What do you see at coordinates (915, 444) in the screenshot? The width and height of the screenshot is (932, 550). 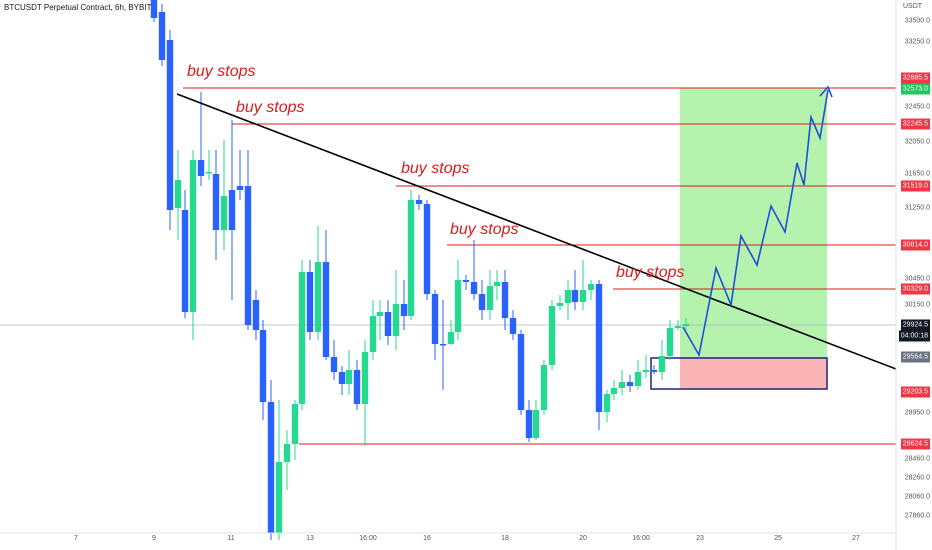 I see `price-tag-28624: 28624.5` at bounding box center [915, 444].